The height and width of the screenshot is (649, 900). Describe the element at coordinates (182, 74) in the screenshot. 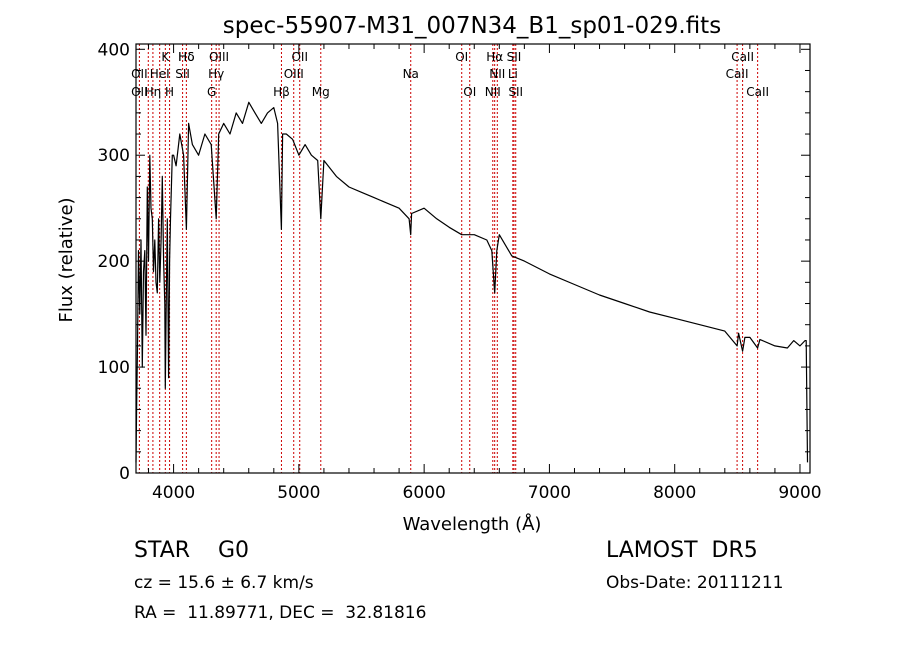

I see `line-label-11: SII` at that location.